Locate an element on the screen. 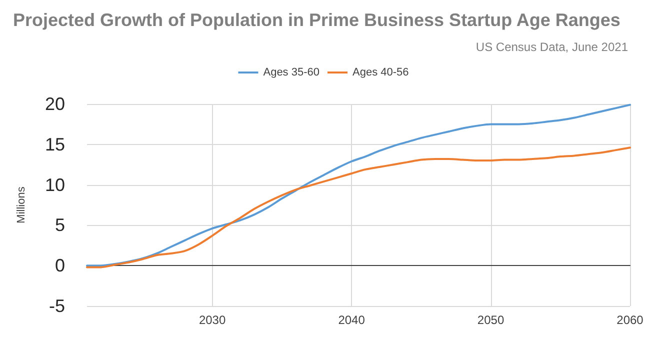 The width and height of the screenshot is (647, 339). y-tick-label: 0 is located at coordinates (59, 266).